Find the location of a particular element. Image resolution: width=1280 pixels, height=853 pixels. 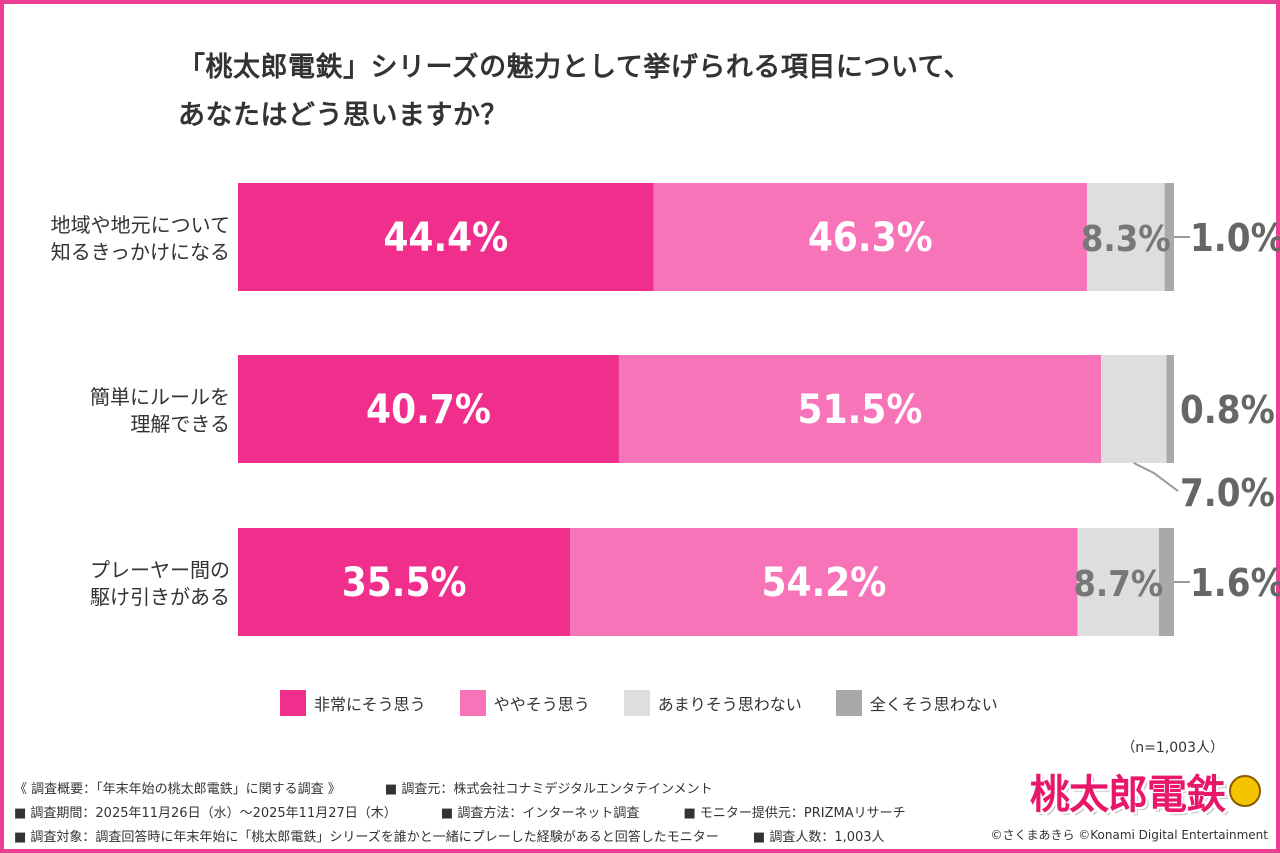

legend-label: 全くそう思わない is located at coordinates (933, 704).